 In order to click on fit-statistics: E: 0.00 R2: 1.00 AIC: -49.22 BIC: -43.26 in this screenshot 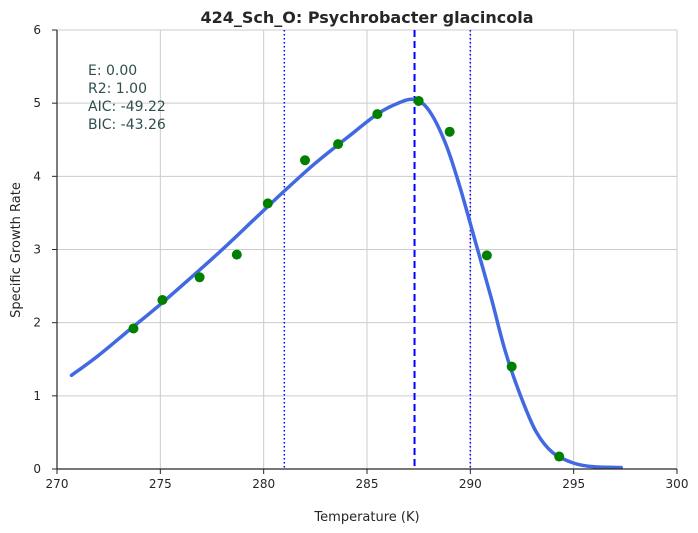, I will do `click(127, 98)`.